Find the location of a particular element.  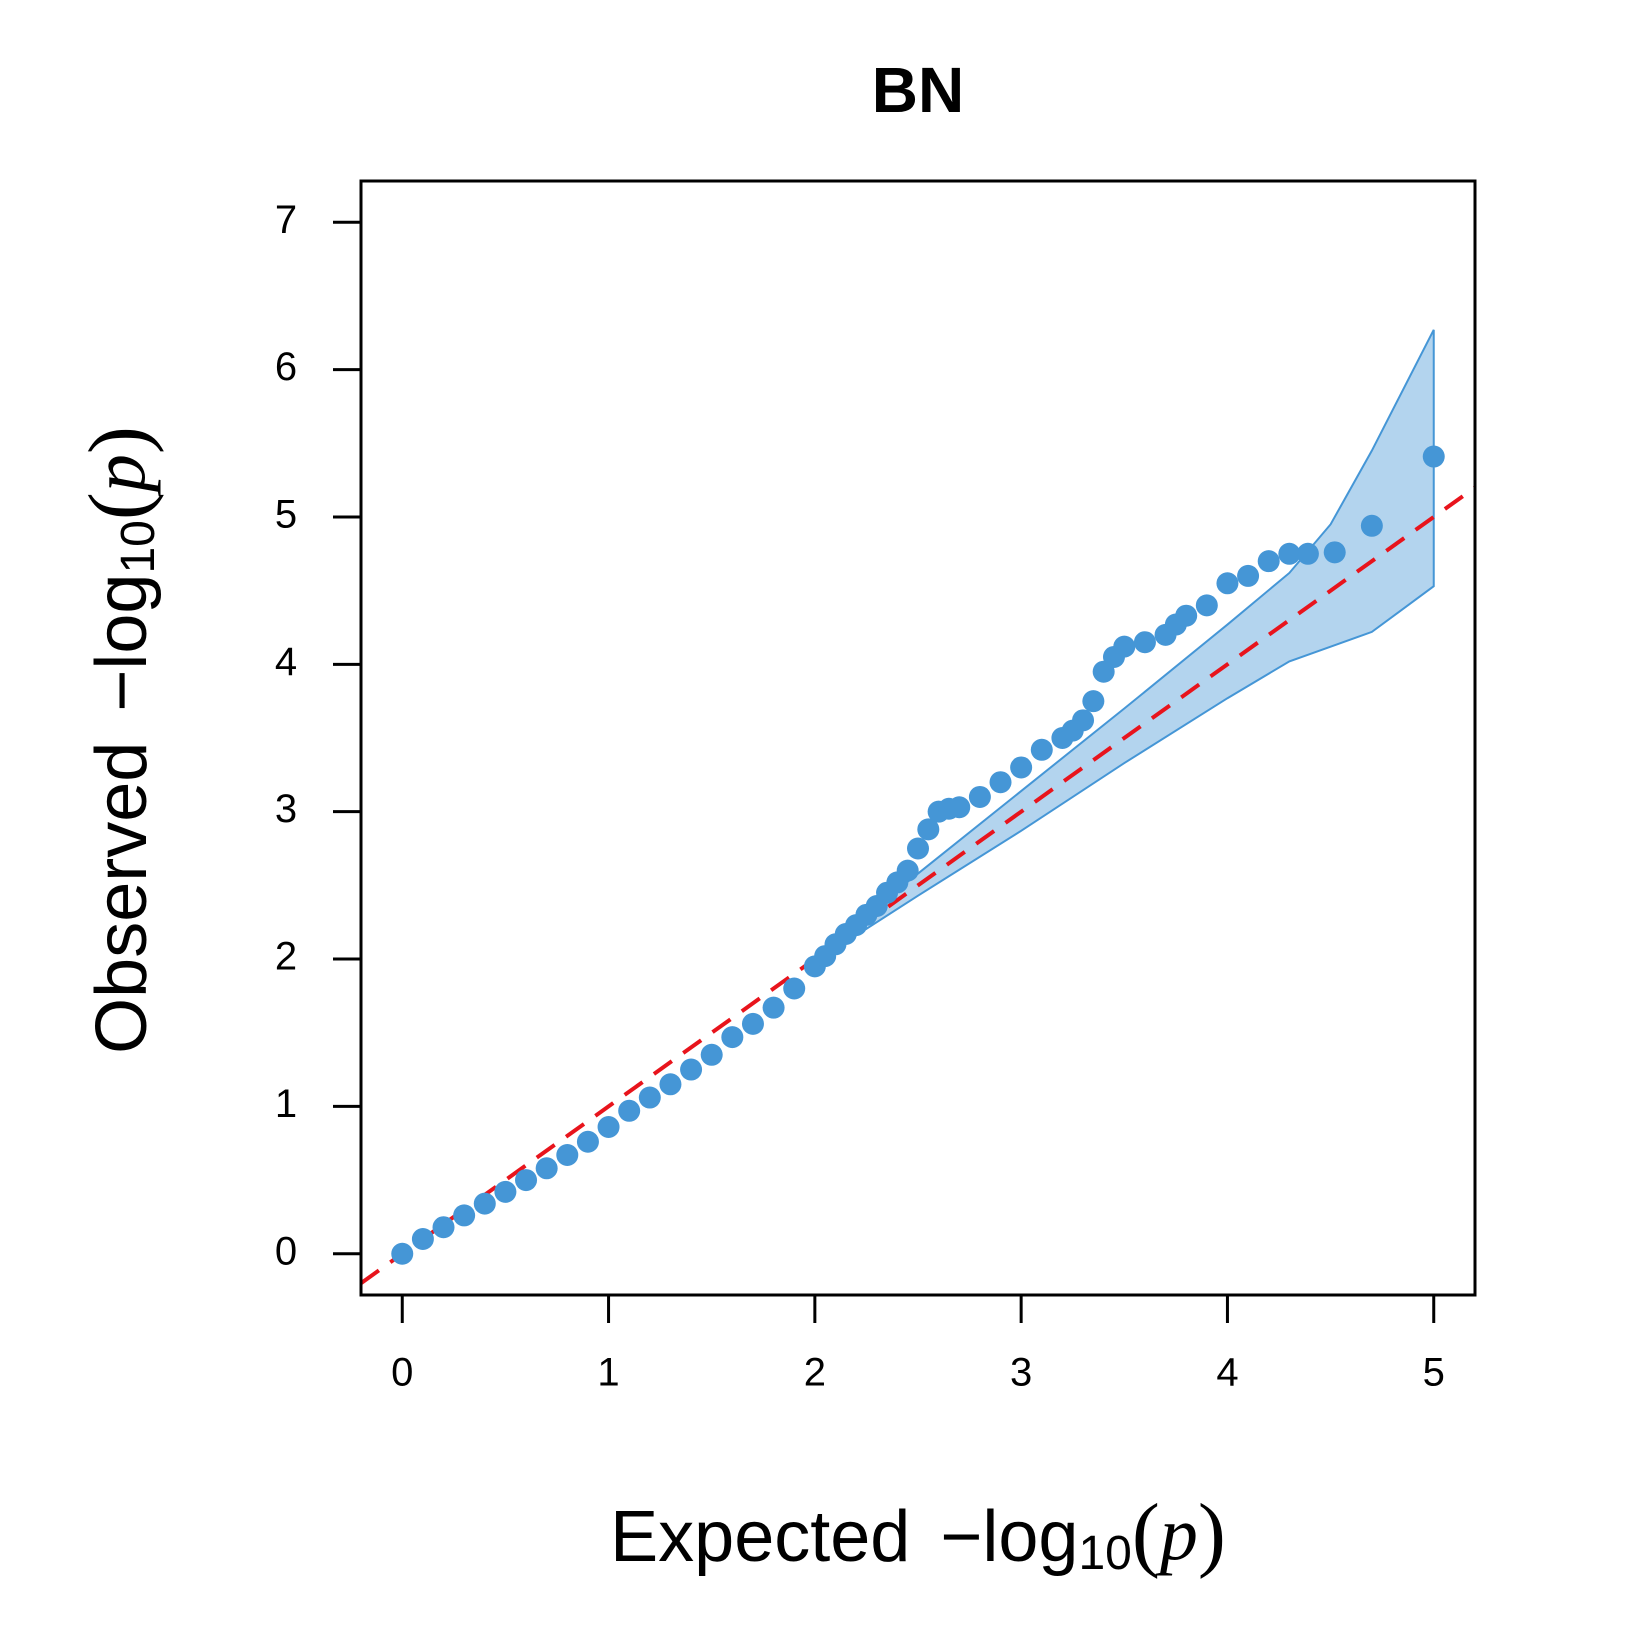

x-tick-label: 4 is located at coordinates (1227, 1373).